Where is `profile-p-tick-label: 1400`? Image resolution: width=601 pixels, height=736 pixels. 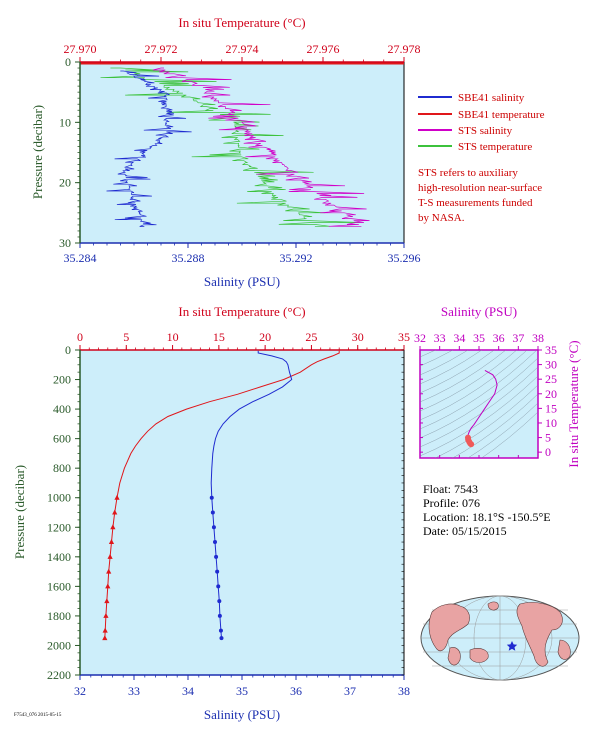
profile-p-tick-label: 1400 is located at coordinates (59, 557).